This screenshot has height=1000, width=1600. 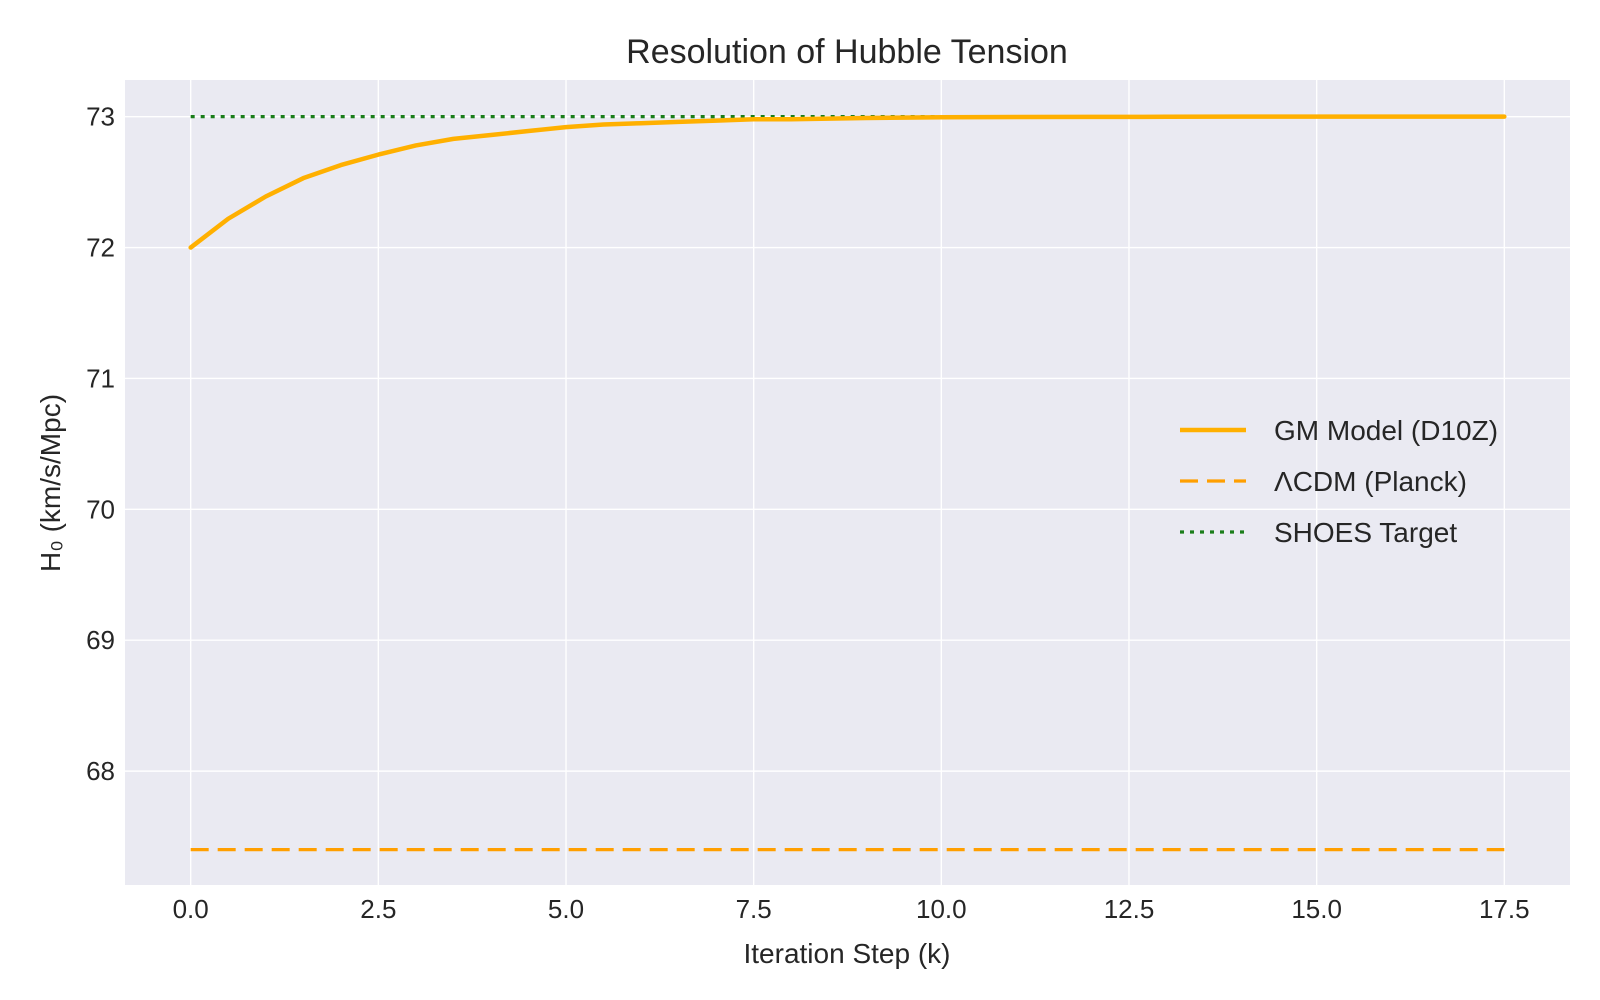 I want to click on chart-title: Resolution of Hubble Tension, so click(x=847, y=52).